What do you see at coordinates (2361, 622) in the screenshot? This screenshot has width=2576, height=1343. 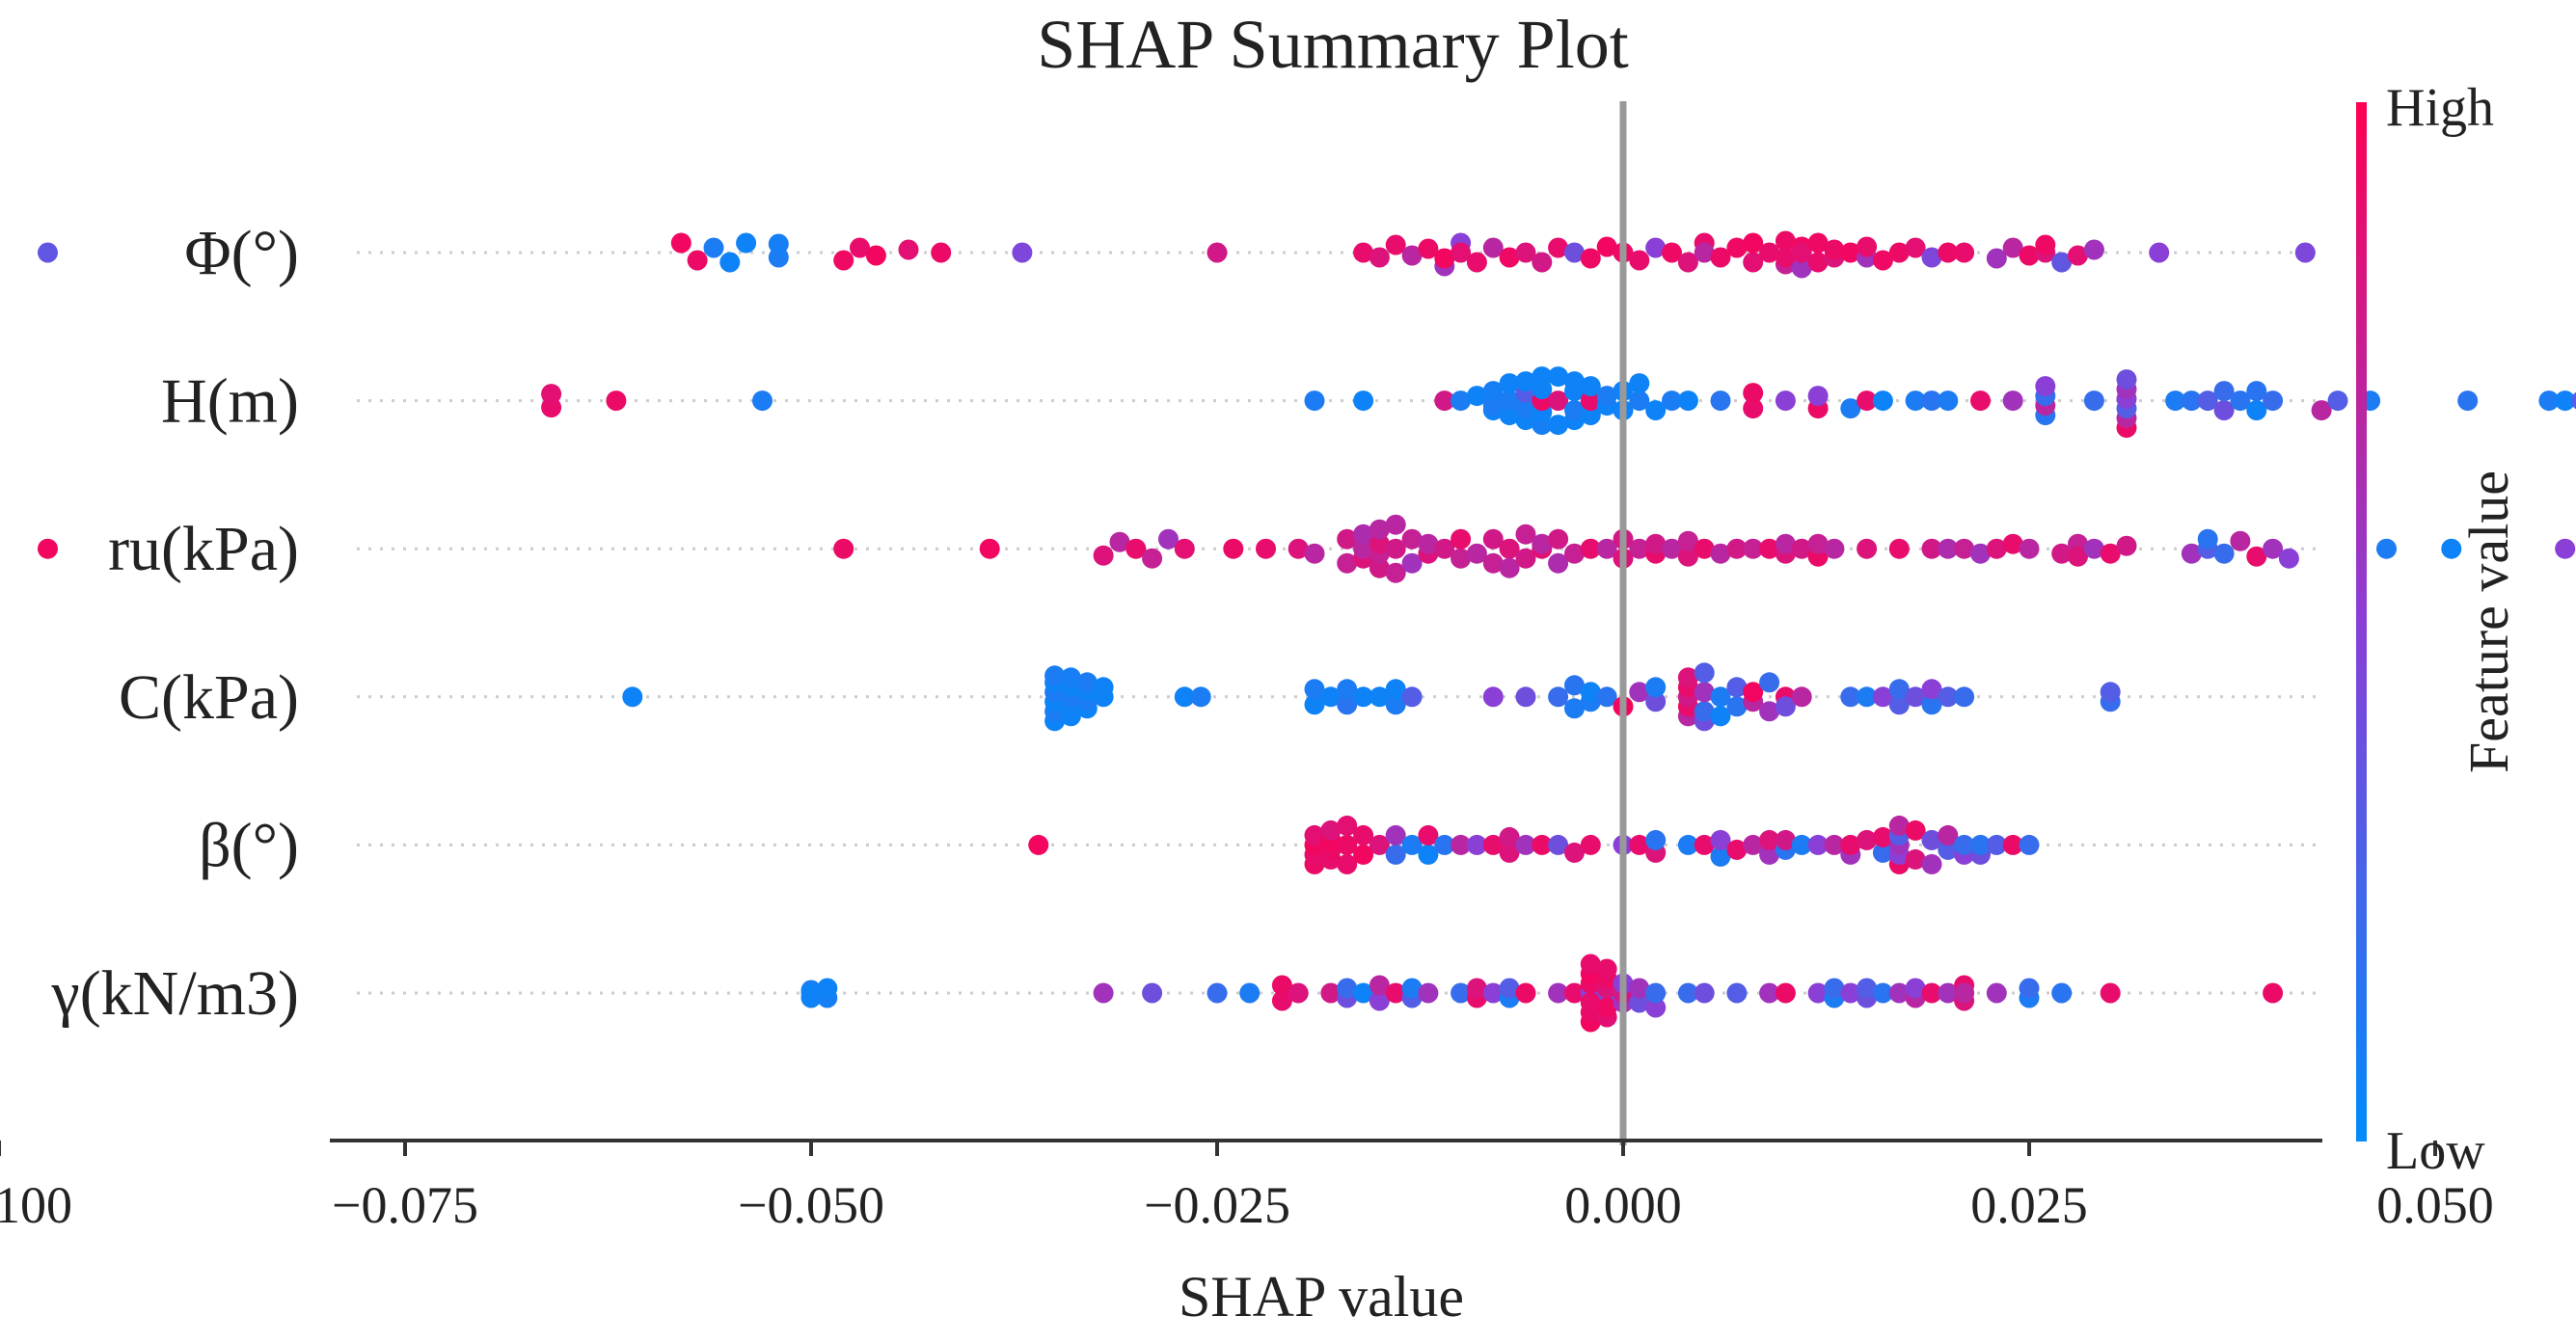 I see `colorbar` at bounding box center [2361, 622].